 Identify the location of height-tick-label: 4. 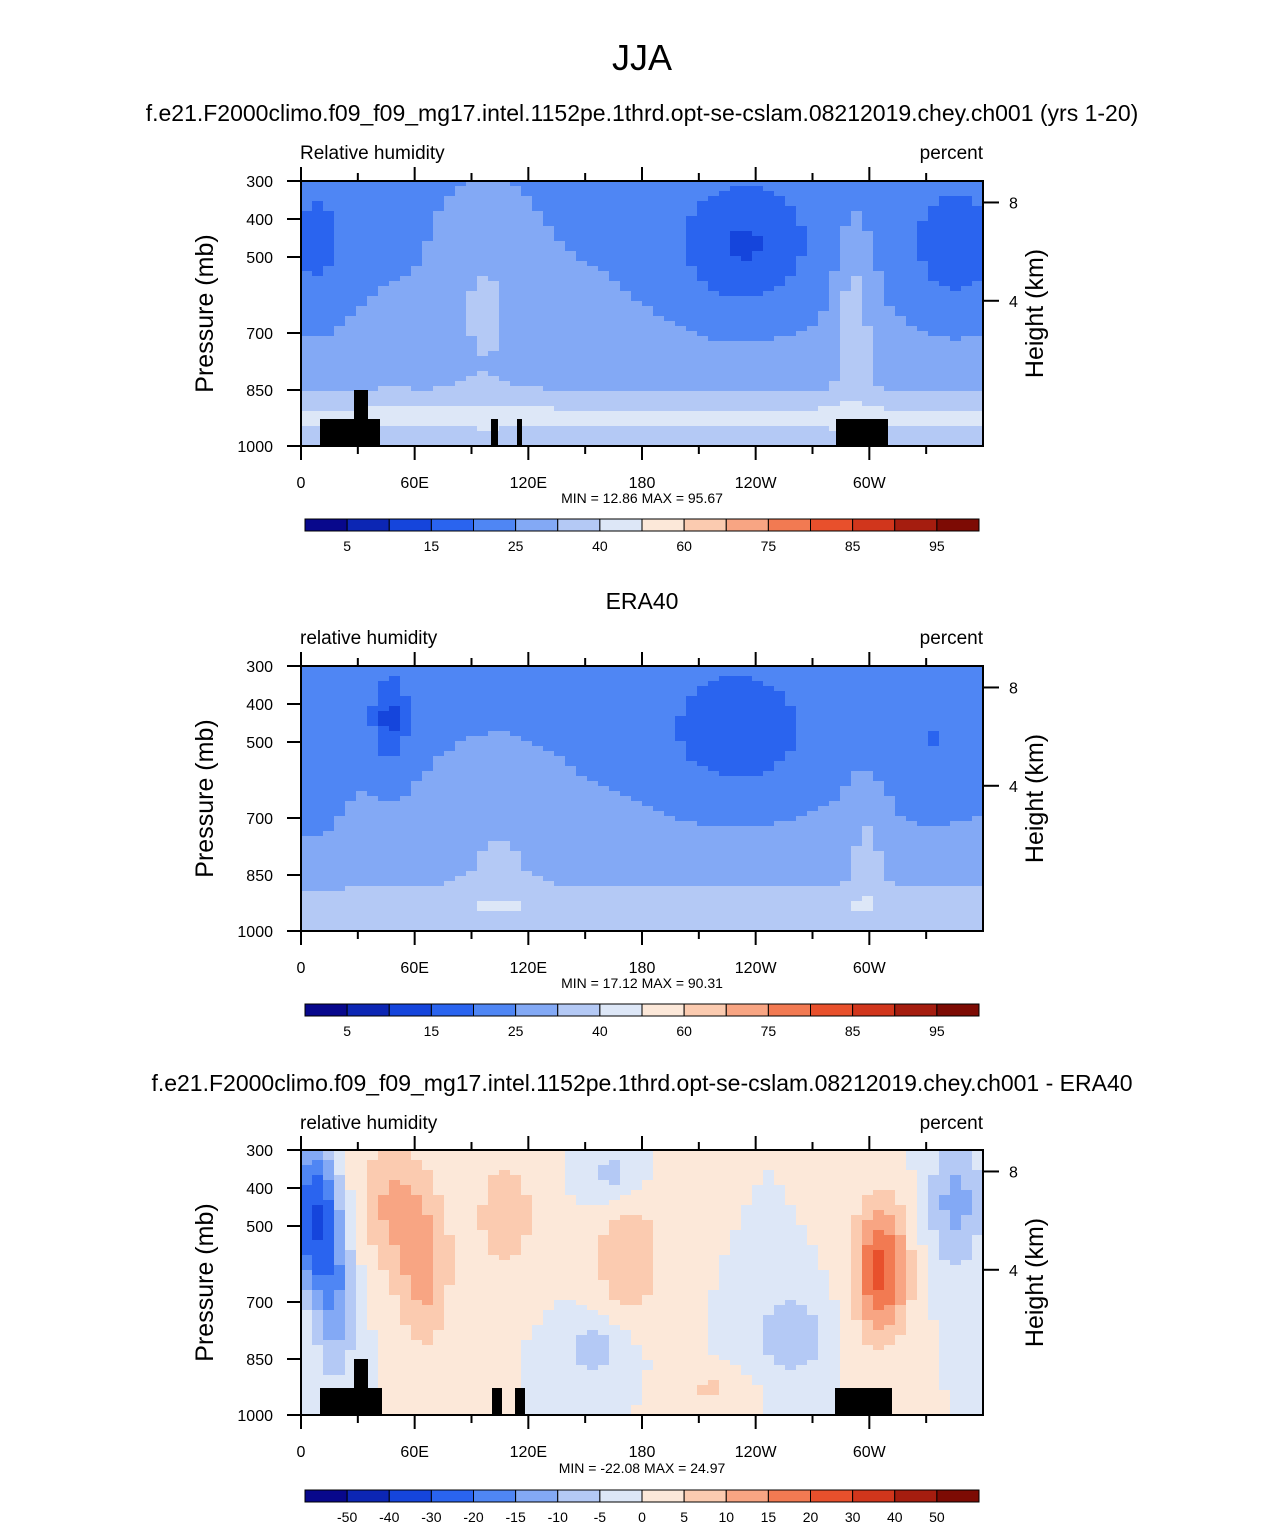
(1013, 302).